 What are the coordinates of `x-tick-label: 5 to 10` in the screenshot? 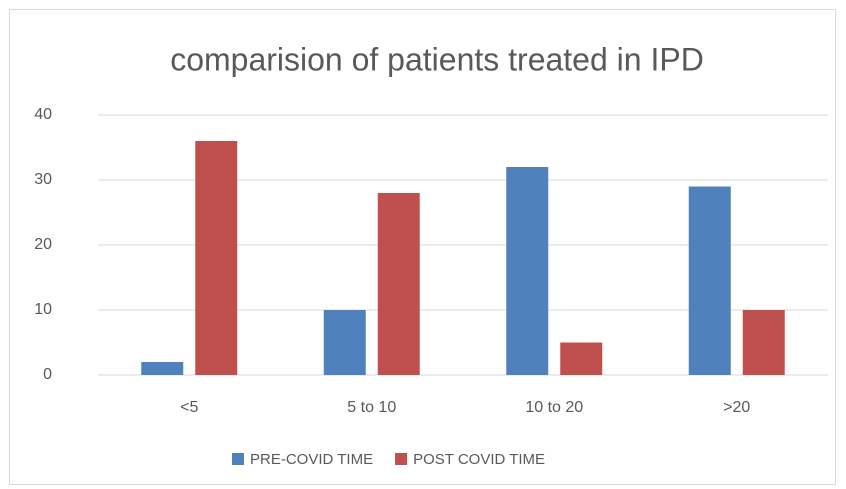 It's located at (371, 407).